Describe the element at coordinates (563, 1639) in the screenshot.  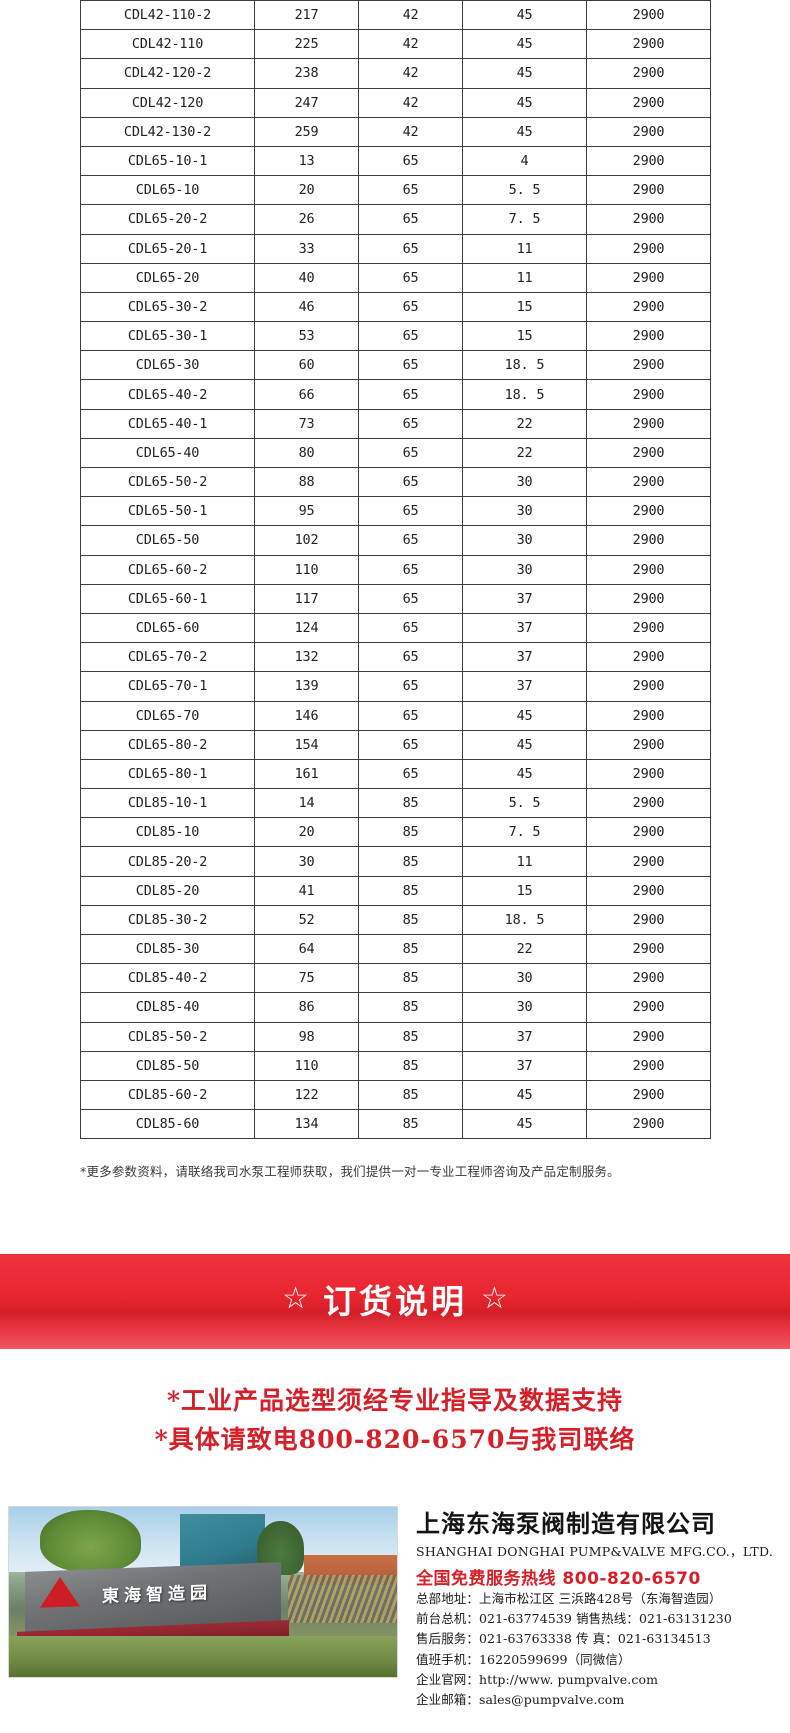
I see `company-service-fax: 售后服务：021-63763338 传 真：021-63134513` at that location.